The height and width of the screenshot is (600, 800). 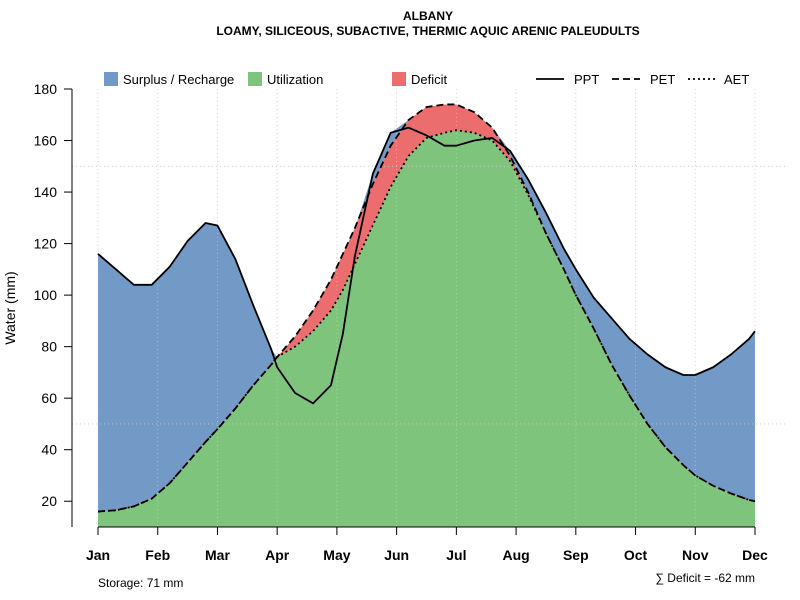 I want to click on x-tick-label: Dec, so click(x=755, y=555).